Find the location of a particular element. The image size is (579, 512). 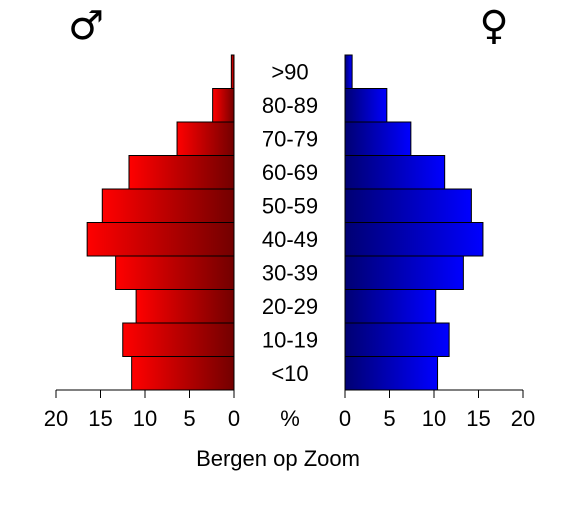

category-label: 10-19 is located at coordinates (290, 340).